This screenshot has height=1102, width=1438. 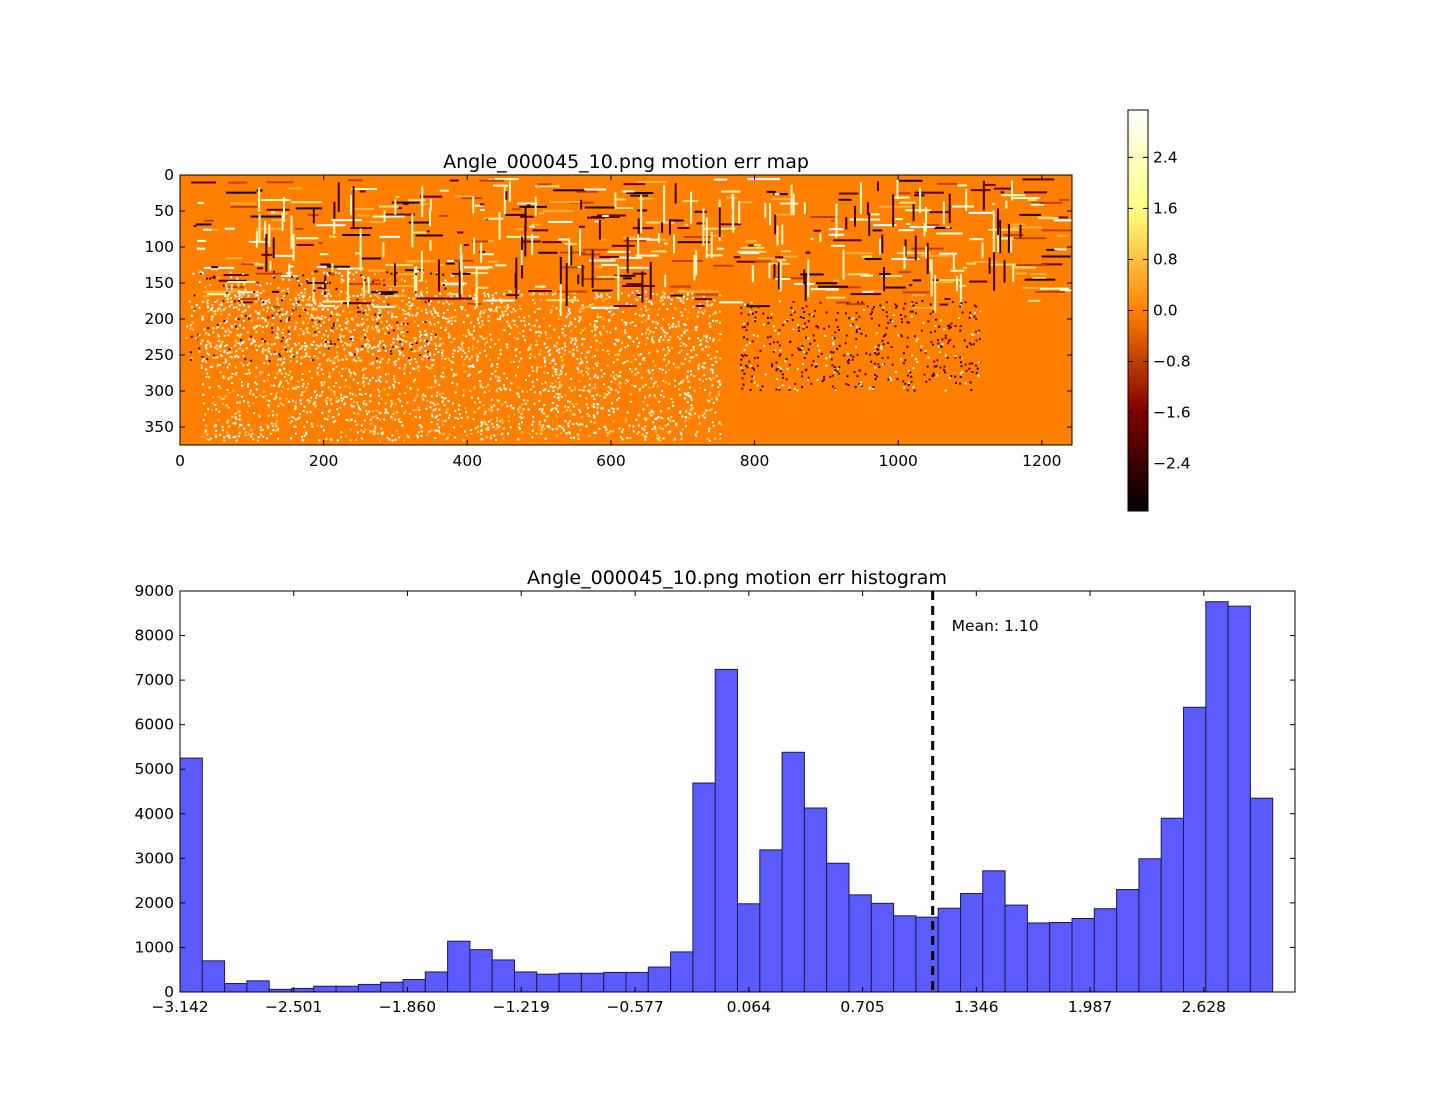 What do you see at coordinates (976, 1007) in the screenshot?
I see `histogram-x-tick-label: 1.346` at bounding box center [976, 1007].